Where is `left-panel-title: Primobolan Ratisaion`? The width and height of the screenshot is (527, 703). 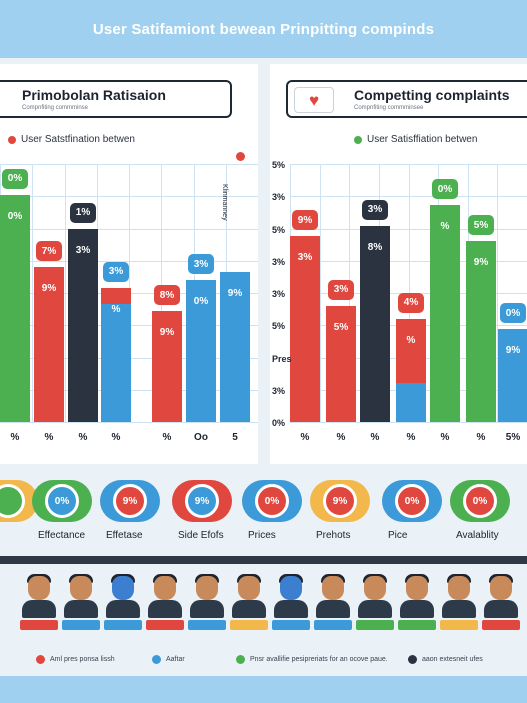
left-panel-title: Primobolan Ratisaion is located at coordinates (94, 95).